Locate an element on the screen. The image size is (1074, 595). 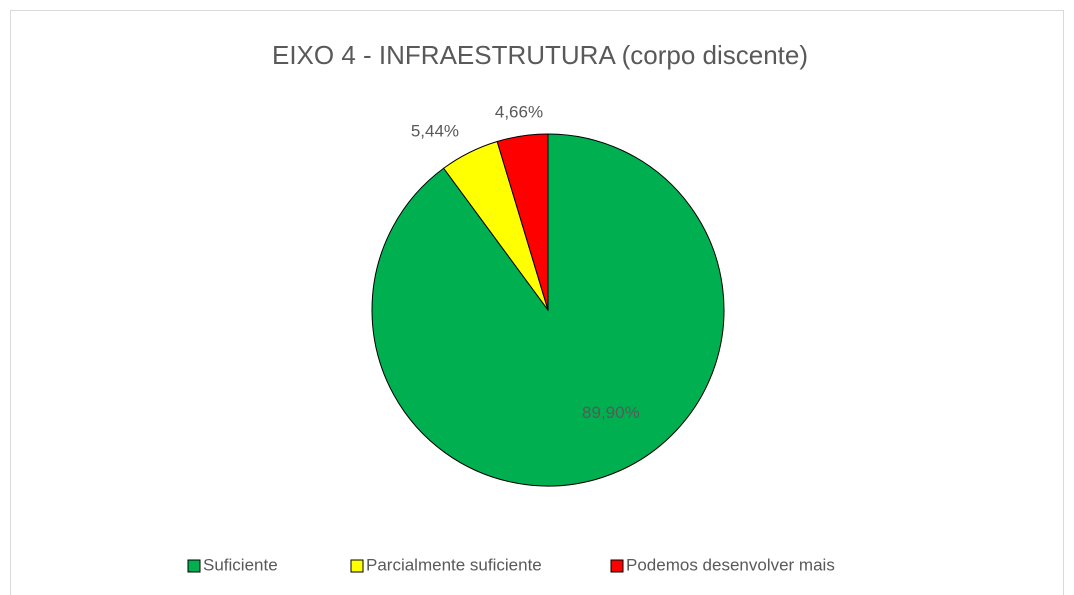
data-label: 89,90% is located at coordinates (611, 412).